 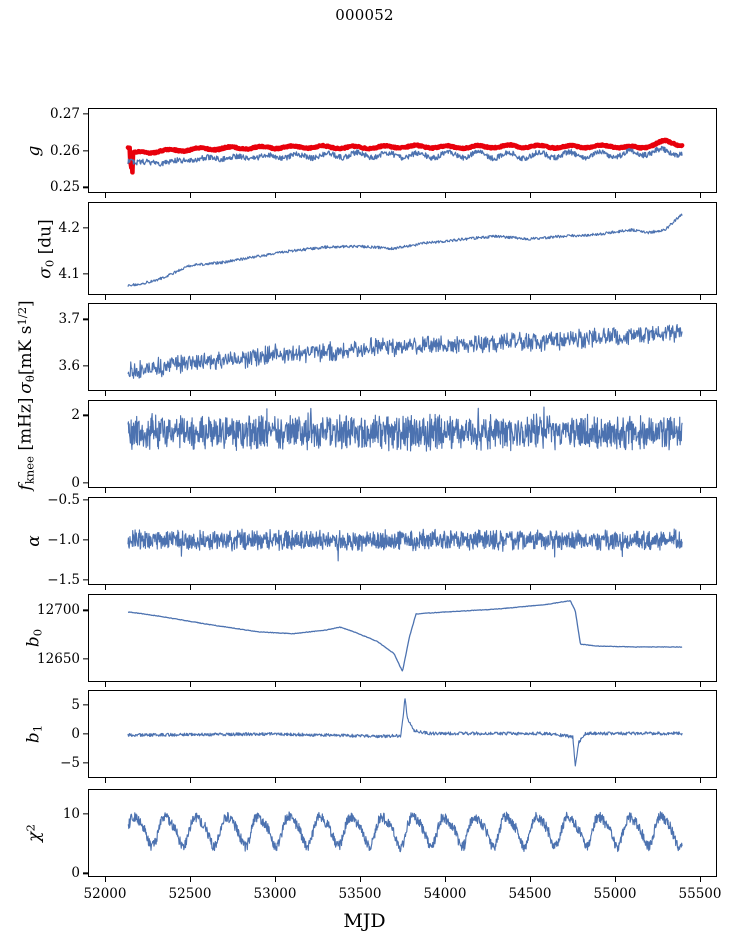 I want to click on y-tick-label-b0: 12700, so click(x=58, y=610).